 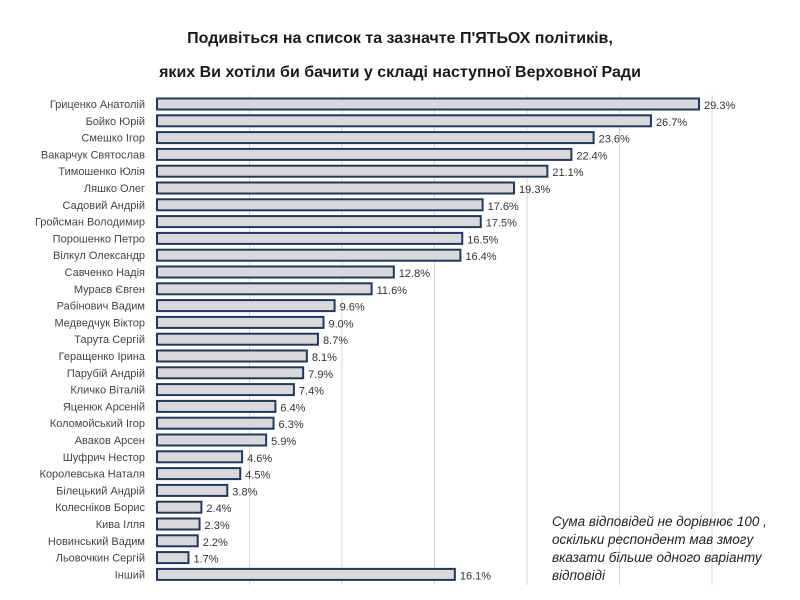 What do you see at coordinates (115, 122) in the screenshot?
I see `category-label: Бойко Юрій` at bounding box center [115, 122].